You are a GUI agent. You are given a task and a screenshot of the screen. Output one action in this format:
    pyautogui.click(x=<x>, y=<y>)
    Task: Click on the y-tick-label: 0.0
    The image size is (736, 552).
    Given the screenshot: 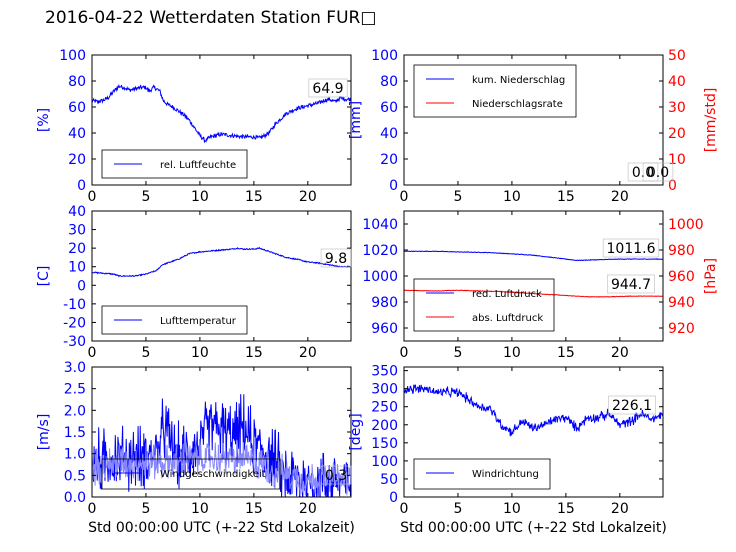 What is the action you would take?
    pyautogui.click(x=75, y=498)
    